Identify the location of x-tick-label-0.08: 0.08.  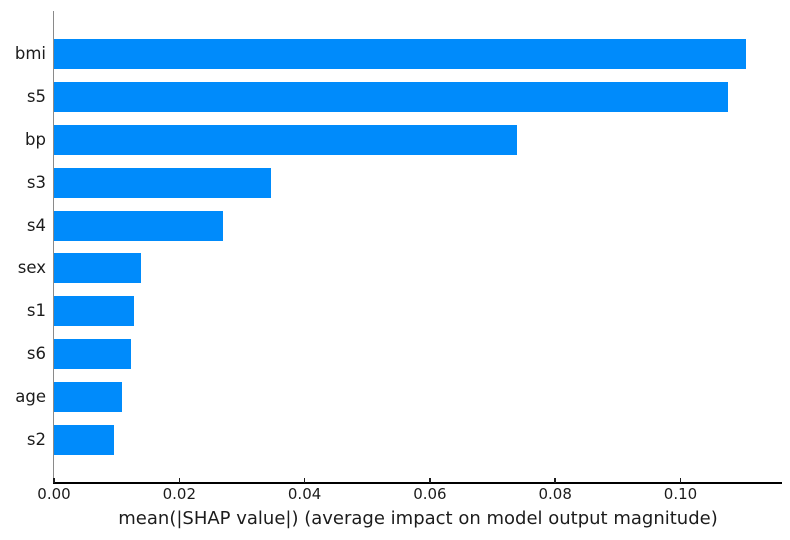
(555, 494).